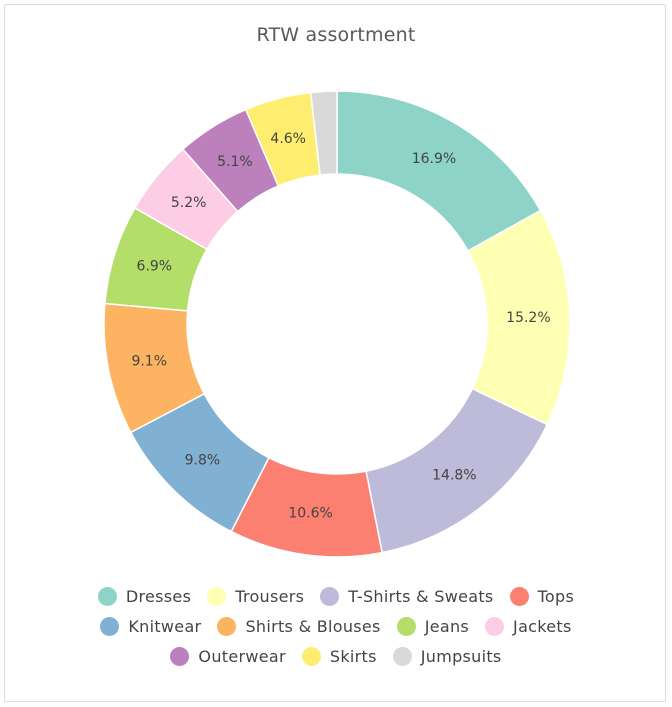 Image resolution: width=672 pixels, height=707 pixels. I want to click on legend-label: Jeans, so click(447, 626).